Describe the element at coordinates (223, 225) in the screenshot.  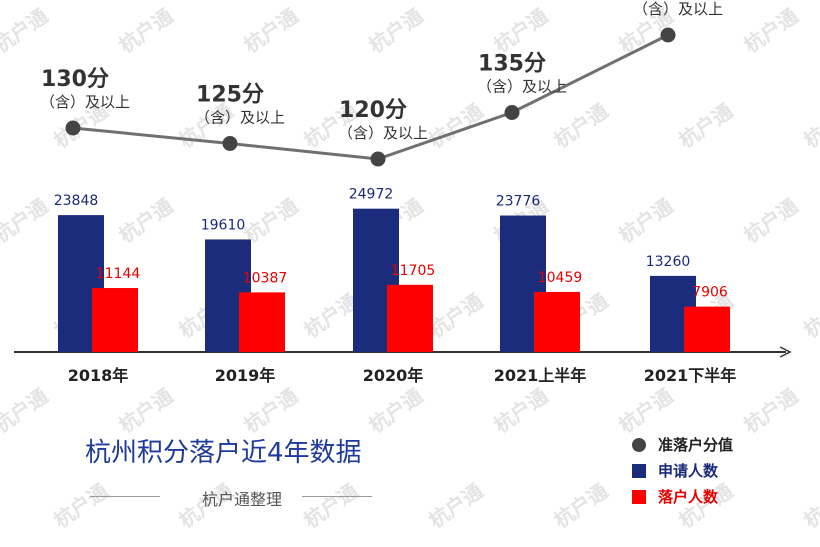
I see `bar-value-applicants: 19610` at that location.